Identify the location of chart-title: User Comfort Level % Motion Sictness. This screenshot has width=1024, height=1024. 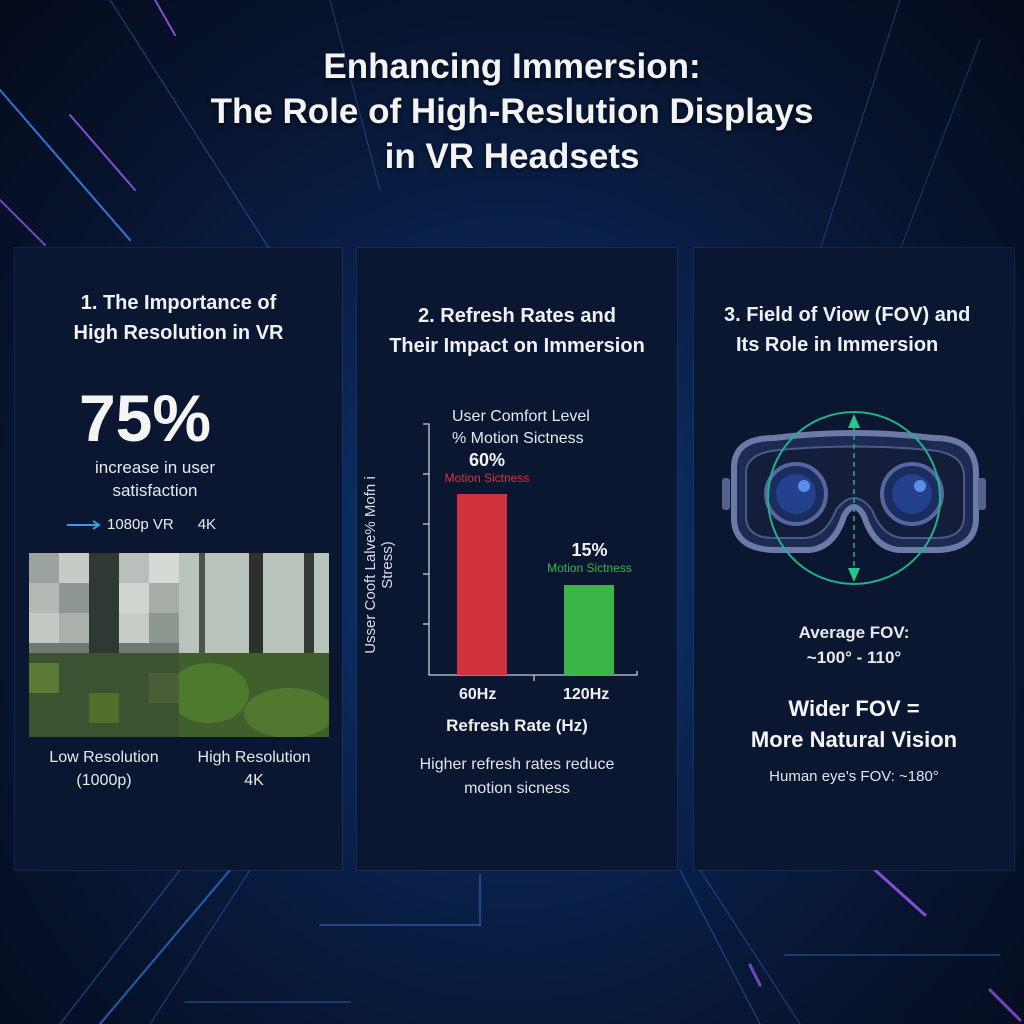
(521, 427).